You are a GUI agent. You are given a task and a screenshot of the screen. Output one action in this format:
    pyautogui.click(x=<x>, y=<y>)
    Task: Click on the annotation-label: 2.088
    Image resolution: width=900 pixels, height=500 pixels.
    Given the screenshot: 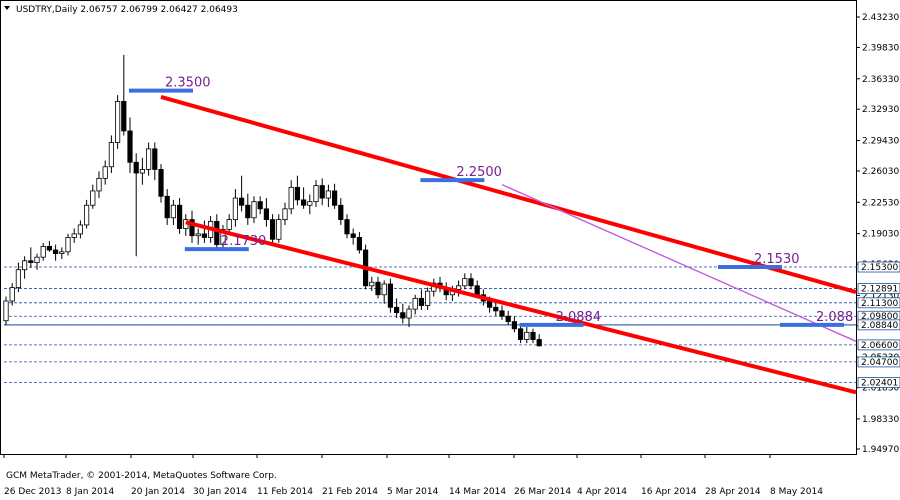 What is the action you would take?
    pyautogui.click(x=834, y=317)
    